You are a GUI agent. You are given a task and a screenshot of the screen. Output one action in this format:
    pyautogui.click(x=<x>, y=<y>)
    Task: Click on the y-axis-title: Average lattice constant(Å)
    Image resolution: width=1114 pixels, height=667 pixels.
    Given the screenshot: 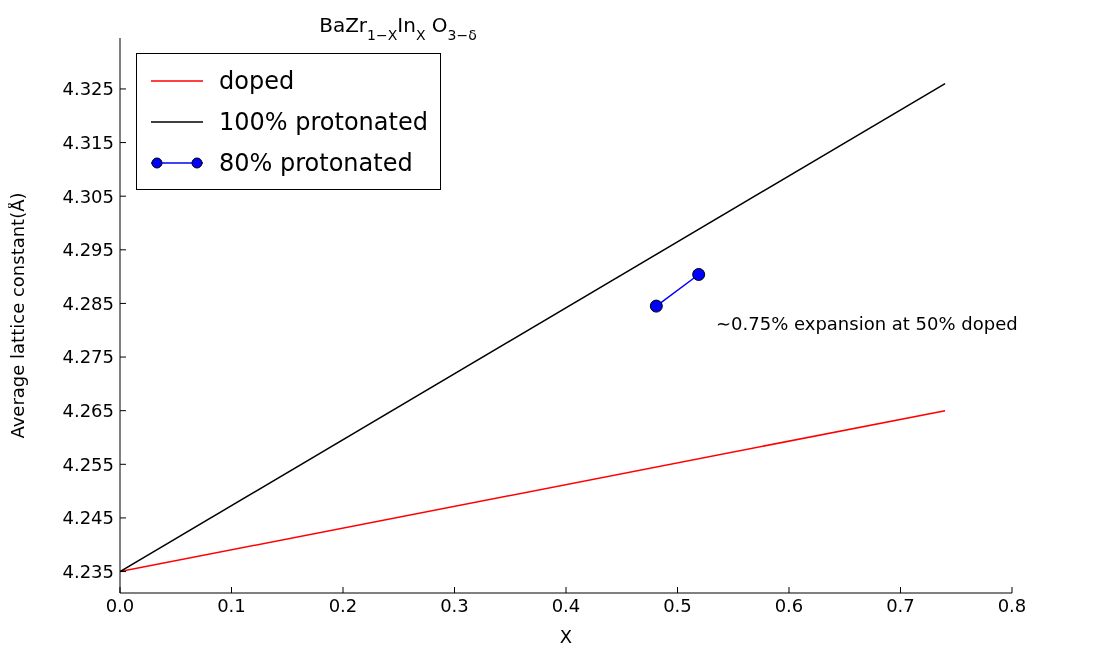 What is the action you would take?
    pyautogui.click(x=18, y=315)
    